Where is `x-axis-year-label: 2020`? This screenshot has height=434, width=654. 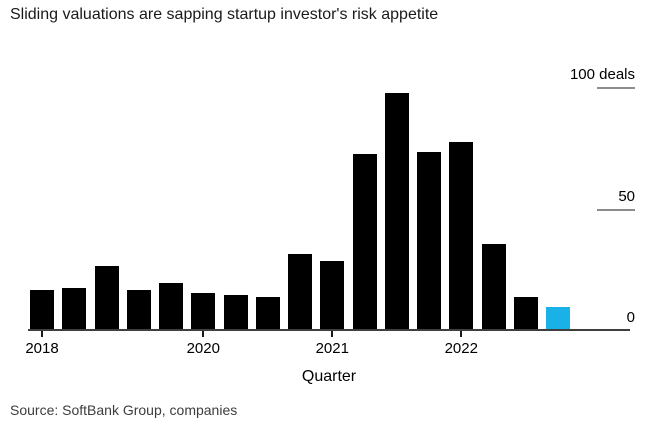
x-axis-year-label: 2020 is located at coordinates (203, 348).